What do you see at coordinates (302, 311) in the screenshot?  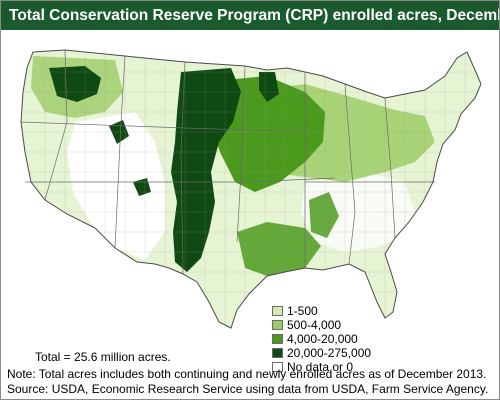 I see `legend-label: 1-500` at bounding box center [302, 311].